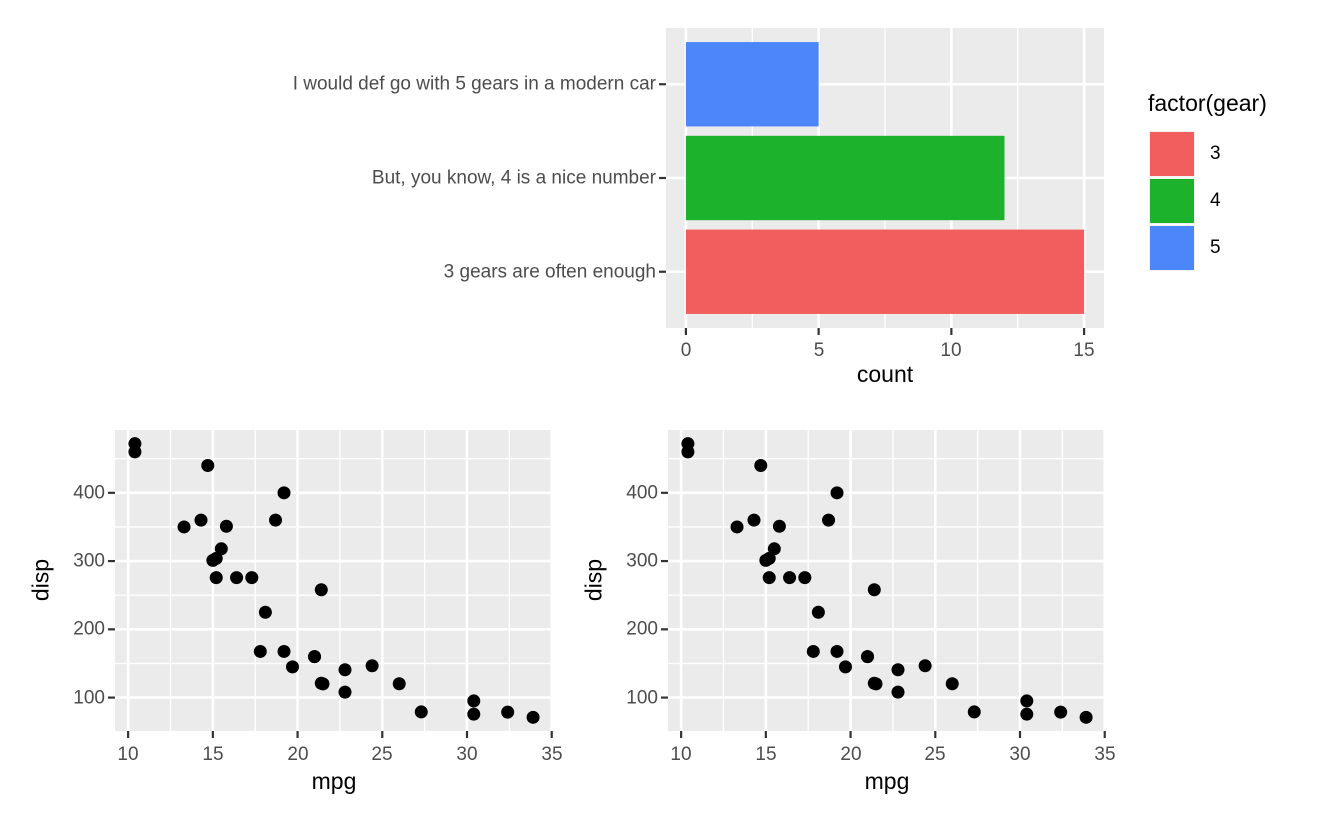  What do you see at coordinates (89, 698) in the screenshot?
I see `scatter-left-y-tick-100: 100` at bounding box center [89, 698].